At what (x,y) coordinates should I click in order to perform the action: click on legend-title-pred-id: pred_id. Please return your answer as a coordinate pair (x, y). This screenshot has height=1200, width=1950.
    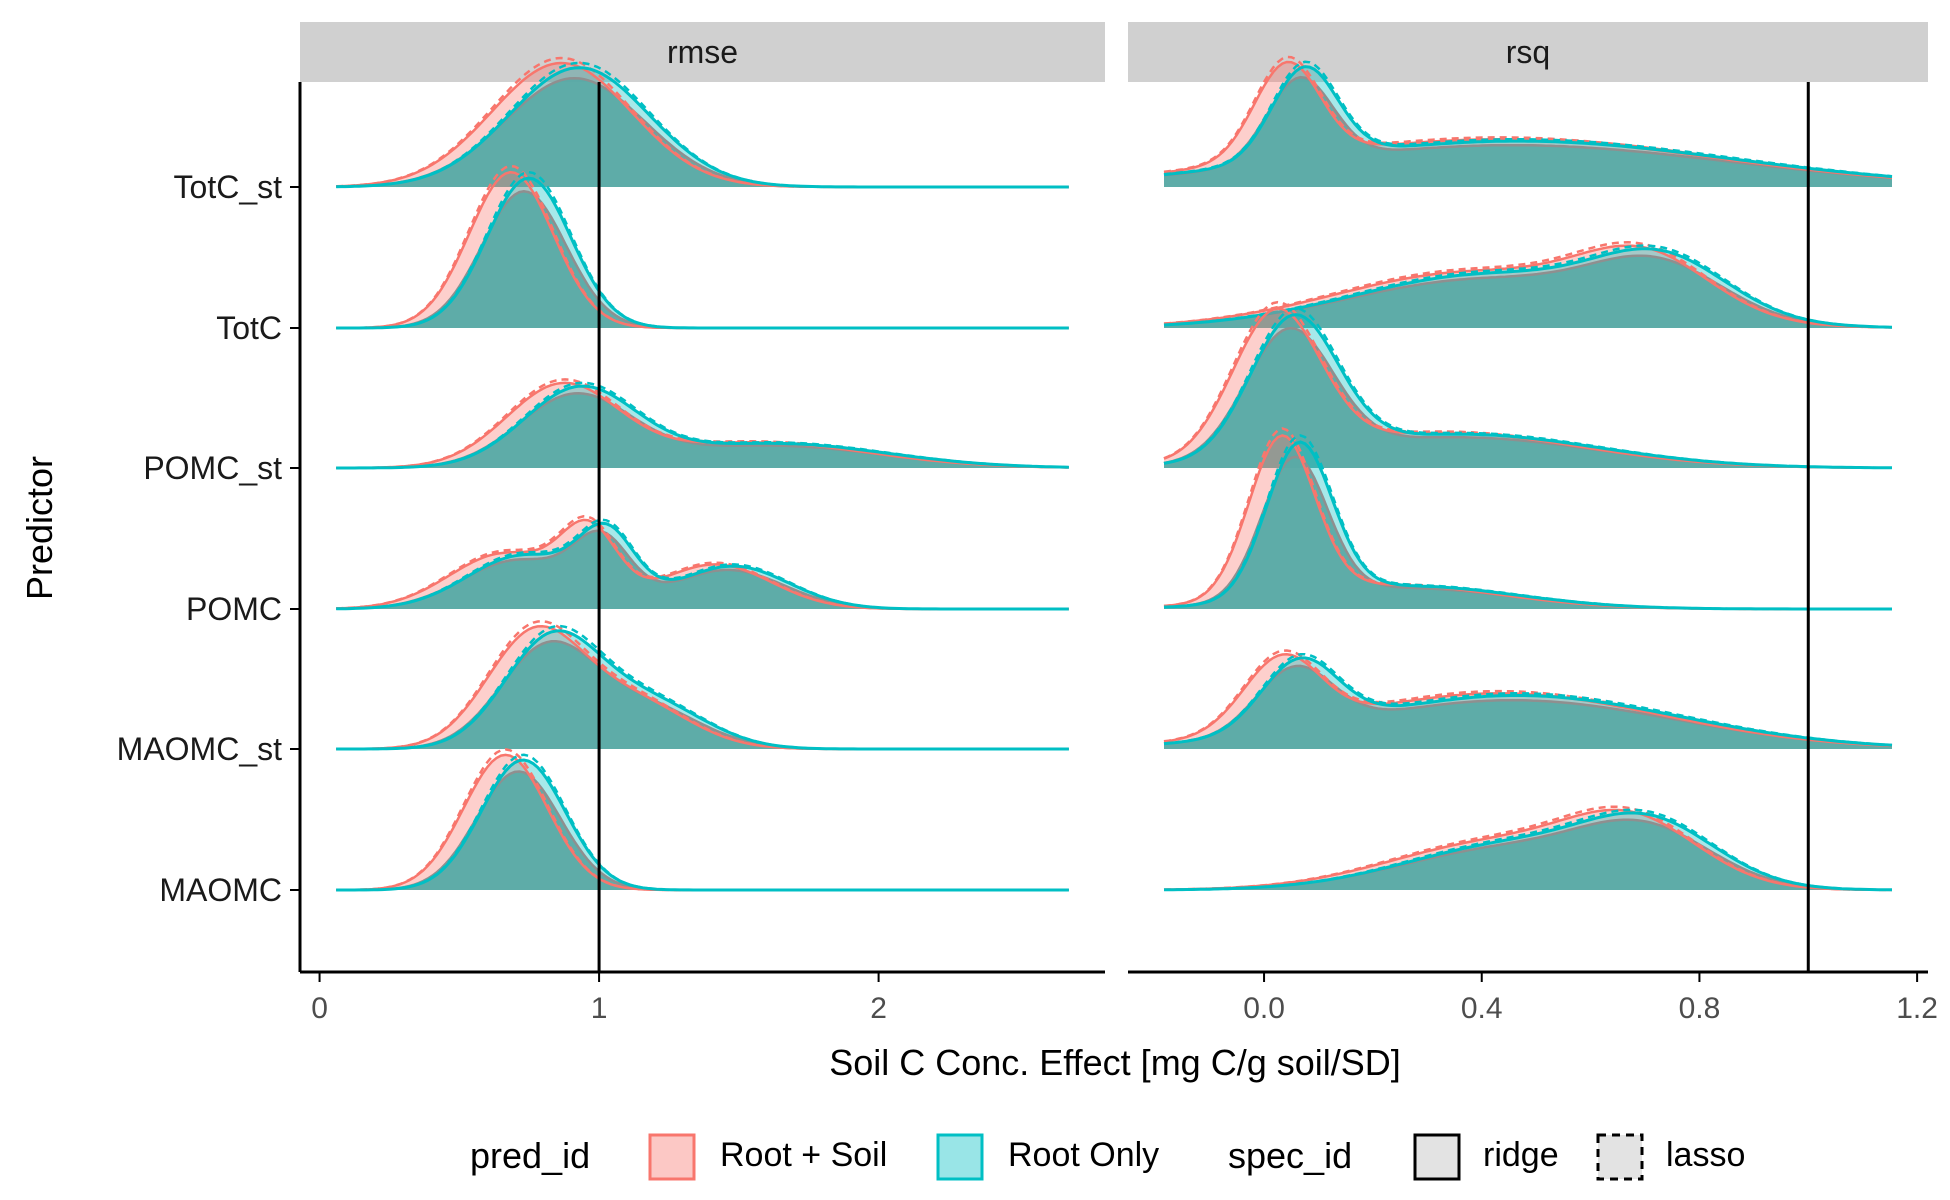
    Looking at the image, I should click on (530, 1155).